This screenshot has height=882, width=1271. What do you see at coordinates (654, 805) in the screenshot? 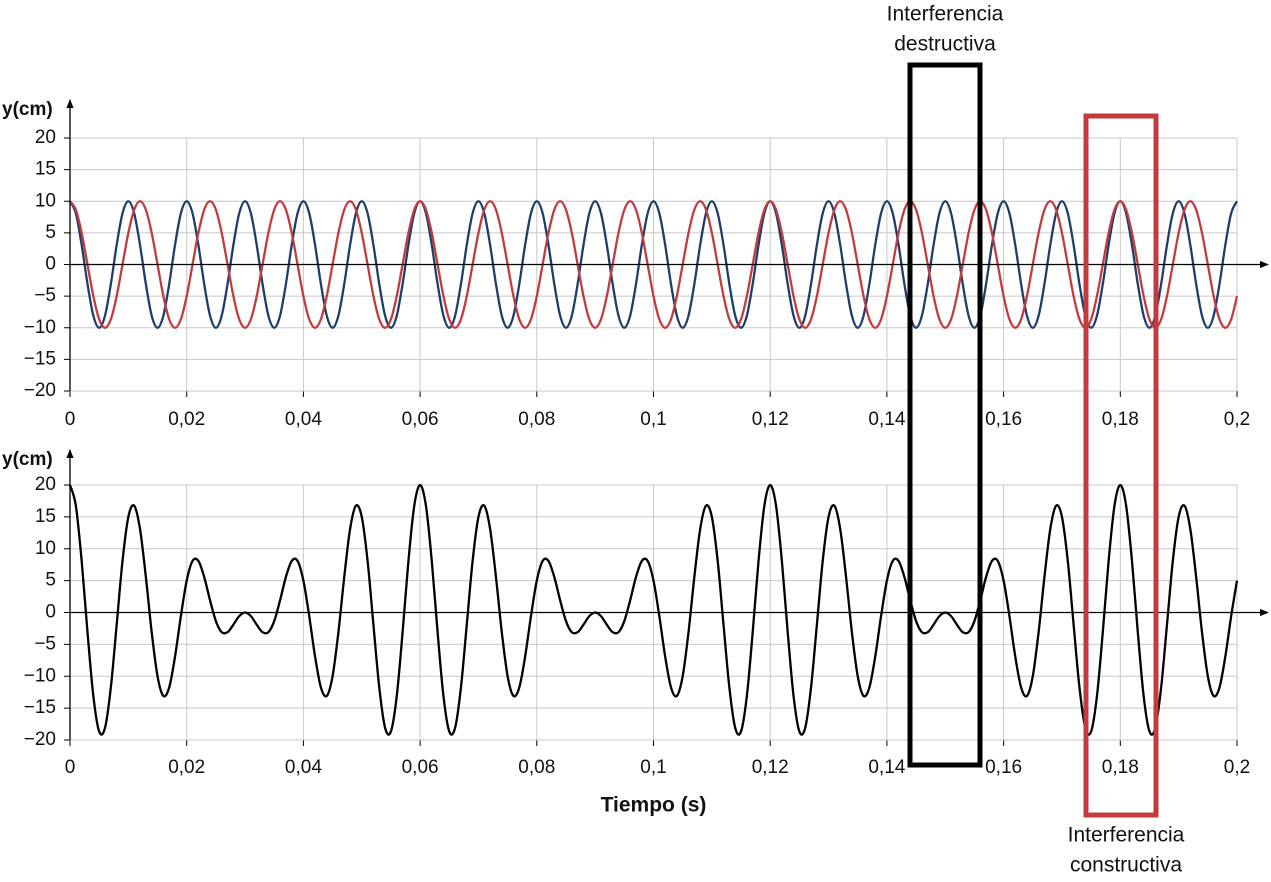
I see `x-axis-label: Tiempo (s)` at bounding box center [654, 805].